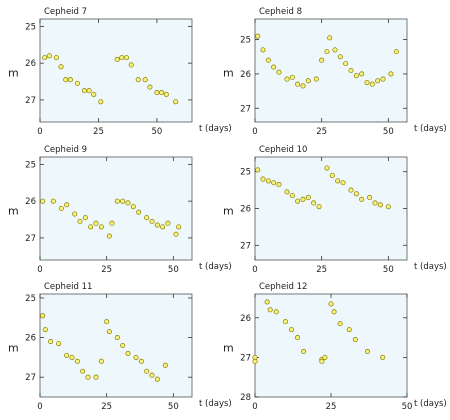 This screenshot has height=420, width=450. What do you see at coordinates (65, 12) in the screenshot?
I see `panel-title: Cepheid 7` at bounding box center [65, 12].